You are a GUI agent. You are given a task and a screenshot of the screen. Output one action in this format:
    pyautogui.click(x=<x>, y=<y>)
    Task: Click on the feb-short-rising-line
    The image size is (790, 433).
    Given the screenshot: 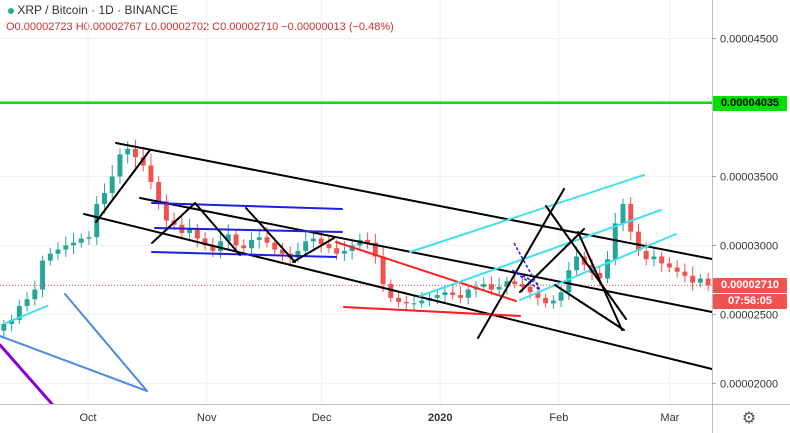 What is the action you would take?
    pyautogui.click(x=552, y=260)
    